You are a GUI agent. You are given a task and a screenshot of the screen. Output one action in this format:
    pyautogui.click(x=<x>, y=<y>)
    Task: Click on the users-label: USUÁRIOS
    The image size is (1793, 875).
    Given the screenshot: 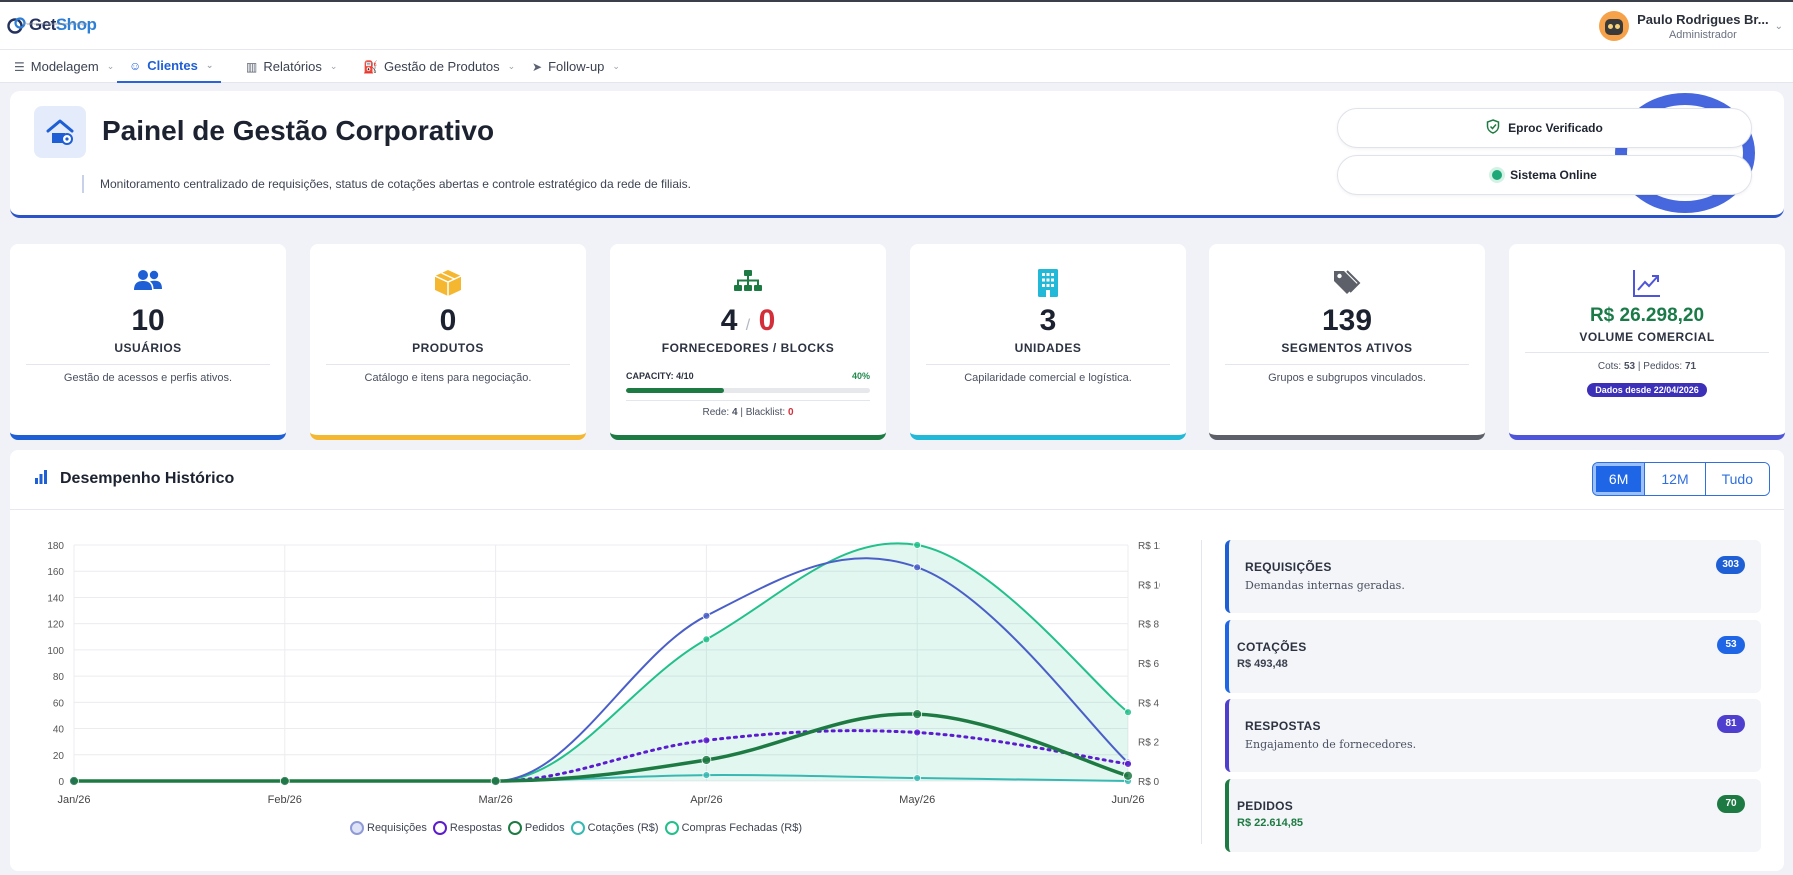 What is the action you would take?
    pyautogui.click(x=148, y=348)
    